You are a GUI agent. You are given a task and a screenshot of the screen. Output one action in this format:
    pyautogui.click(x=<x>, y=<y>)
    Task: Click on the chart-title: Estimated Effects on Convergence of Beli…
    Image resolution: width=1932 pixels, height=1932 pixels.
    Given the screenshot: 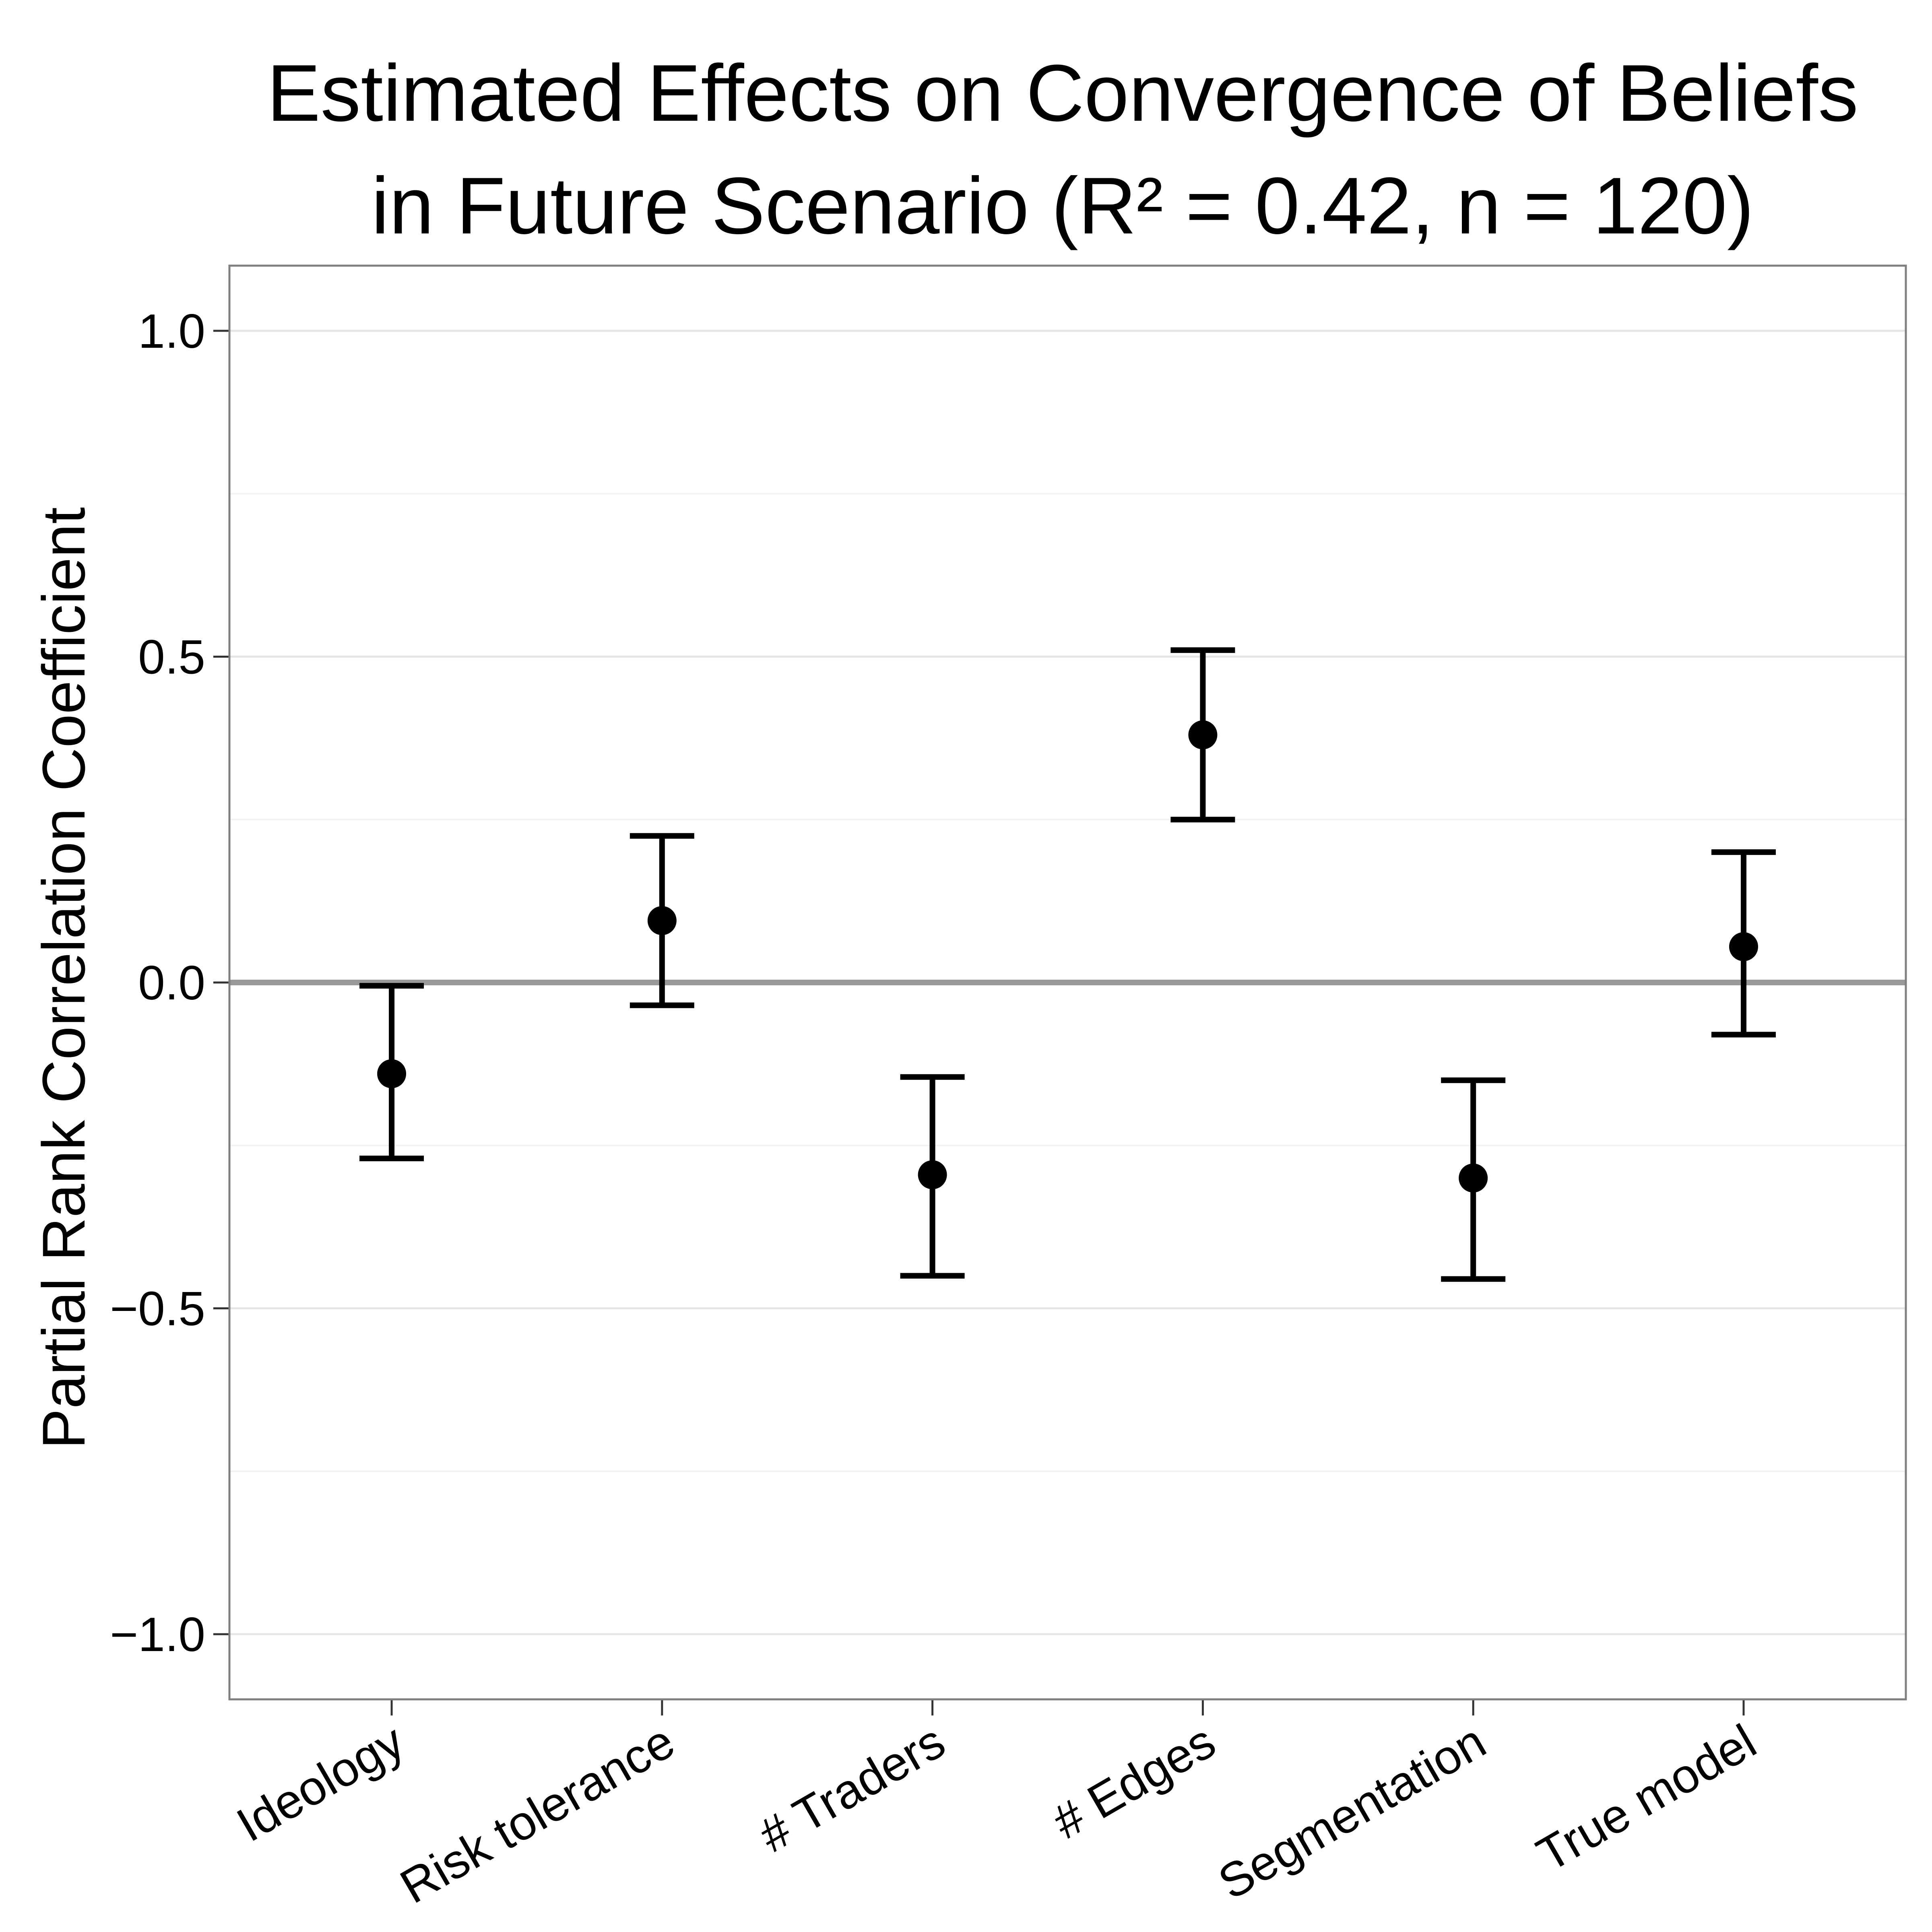 What is the action you would take?
    pyautogui.click(x=1062, y=93)
    